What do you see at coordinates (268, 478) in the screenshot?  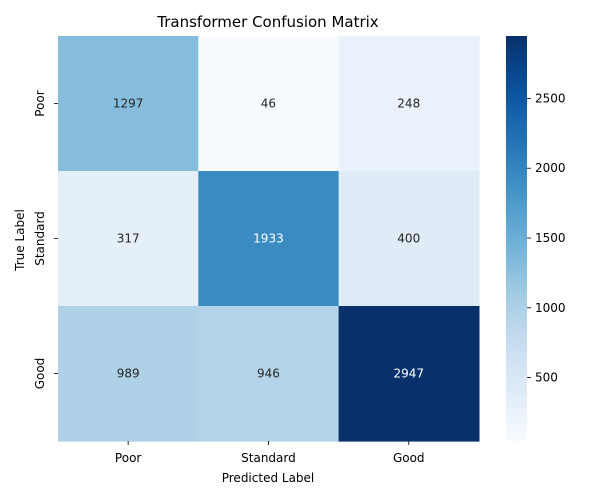 I see `x-axis-label: Predicted Label` at bounding box center [268, 478].